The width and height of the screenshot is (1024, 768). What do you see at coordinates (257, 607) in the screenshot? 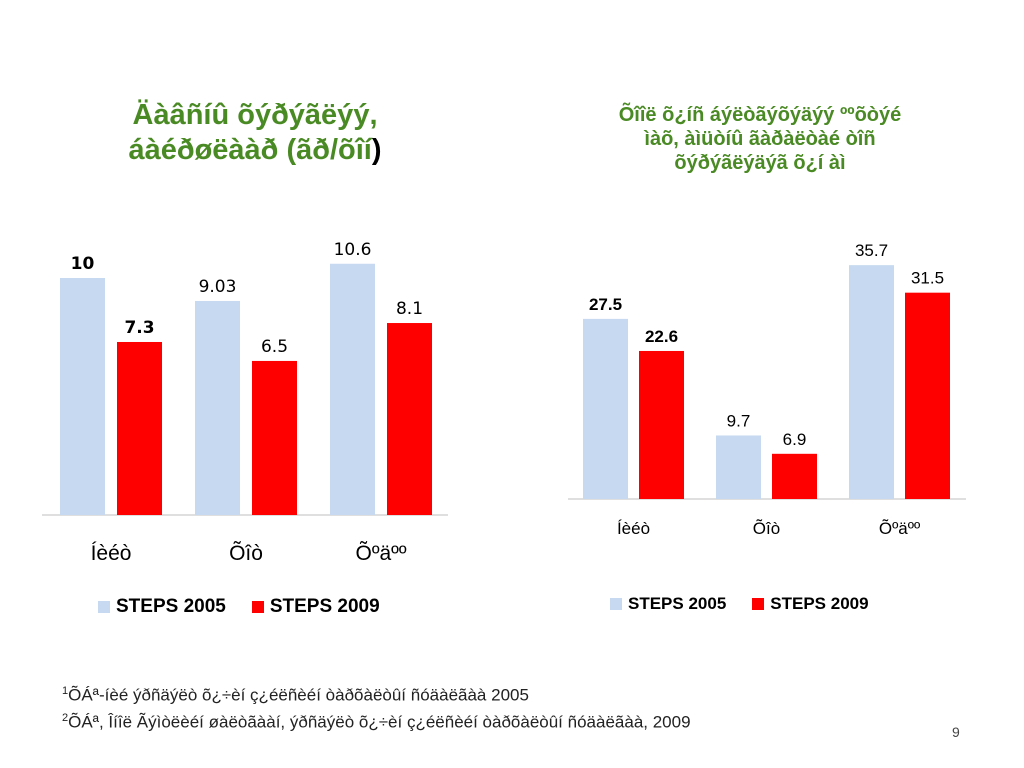
I see `left-legend-swatch-2009` at bounding box center [257, 607].